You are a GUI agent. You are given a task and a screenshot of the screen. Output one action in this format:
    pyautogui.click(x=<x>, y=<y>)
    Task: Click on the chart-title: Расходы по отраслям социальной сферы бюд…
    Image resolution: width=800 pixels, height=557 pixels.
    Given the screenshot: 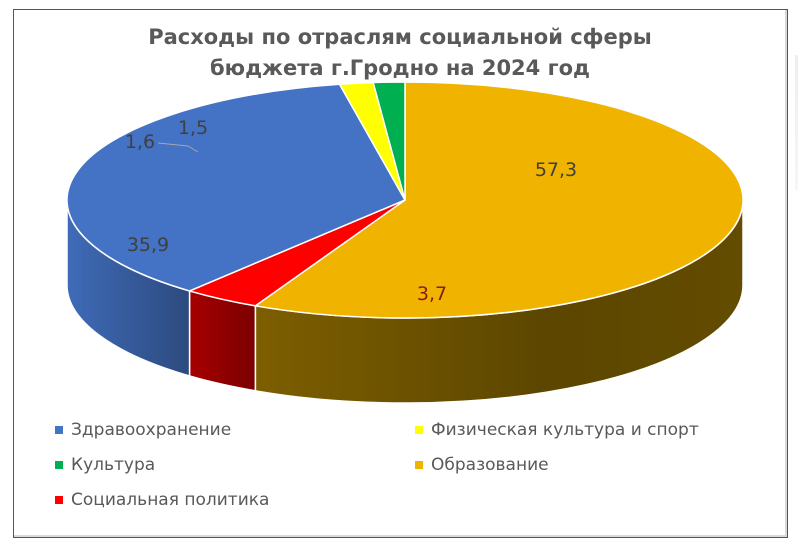 What is the action you would take?
    pyautogui.click(x=400, y=53)
    